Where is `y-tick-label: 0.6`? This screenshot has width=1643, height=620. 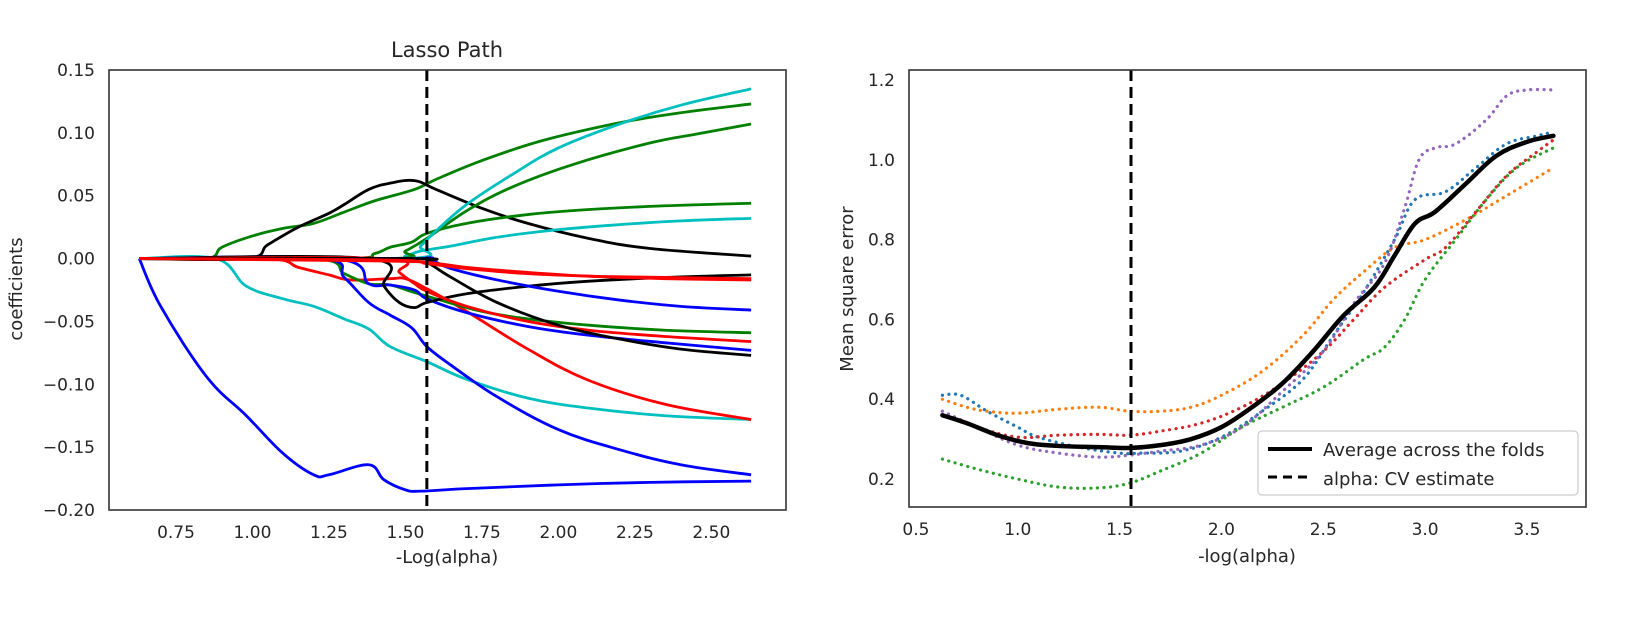
y-tick-label: 0.6 is located at coordinates (881, 320).